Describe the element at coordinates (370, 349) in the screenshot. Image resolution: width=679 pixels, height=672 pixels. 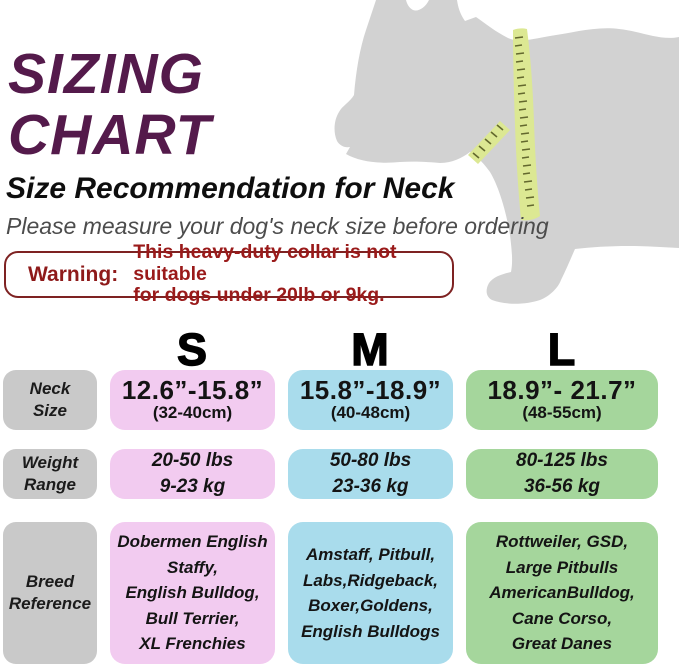
I see `size-header-m: M` at that location.